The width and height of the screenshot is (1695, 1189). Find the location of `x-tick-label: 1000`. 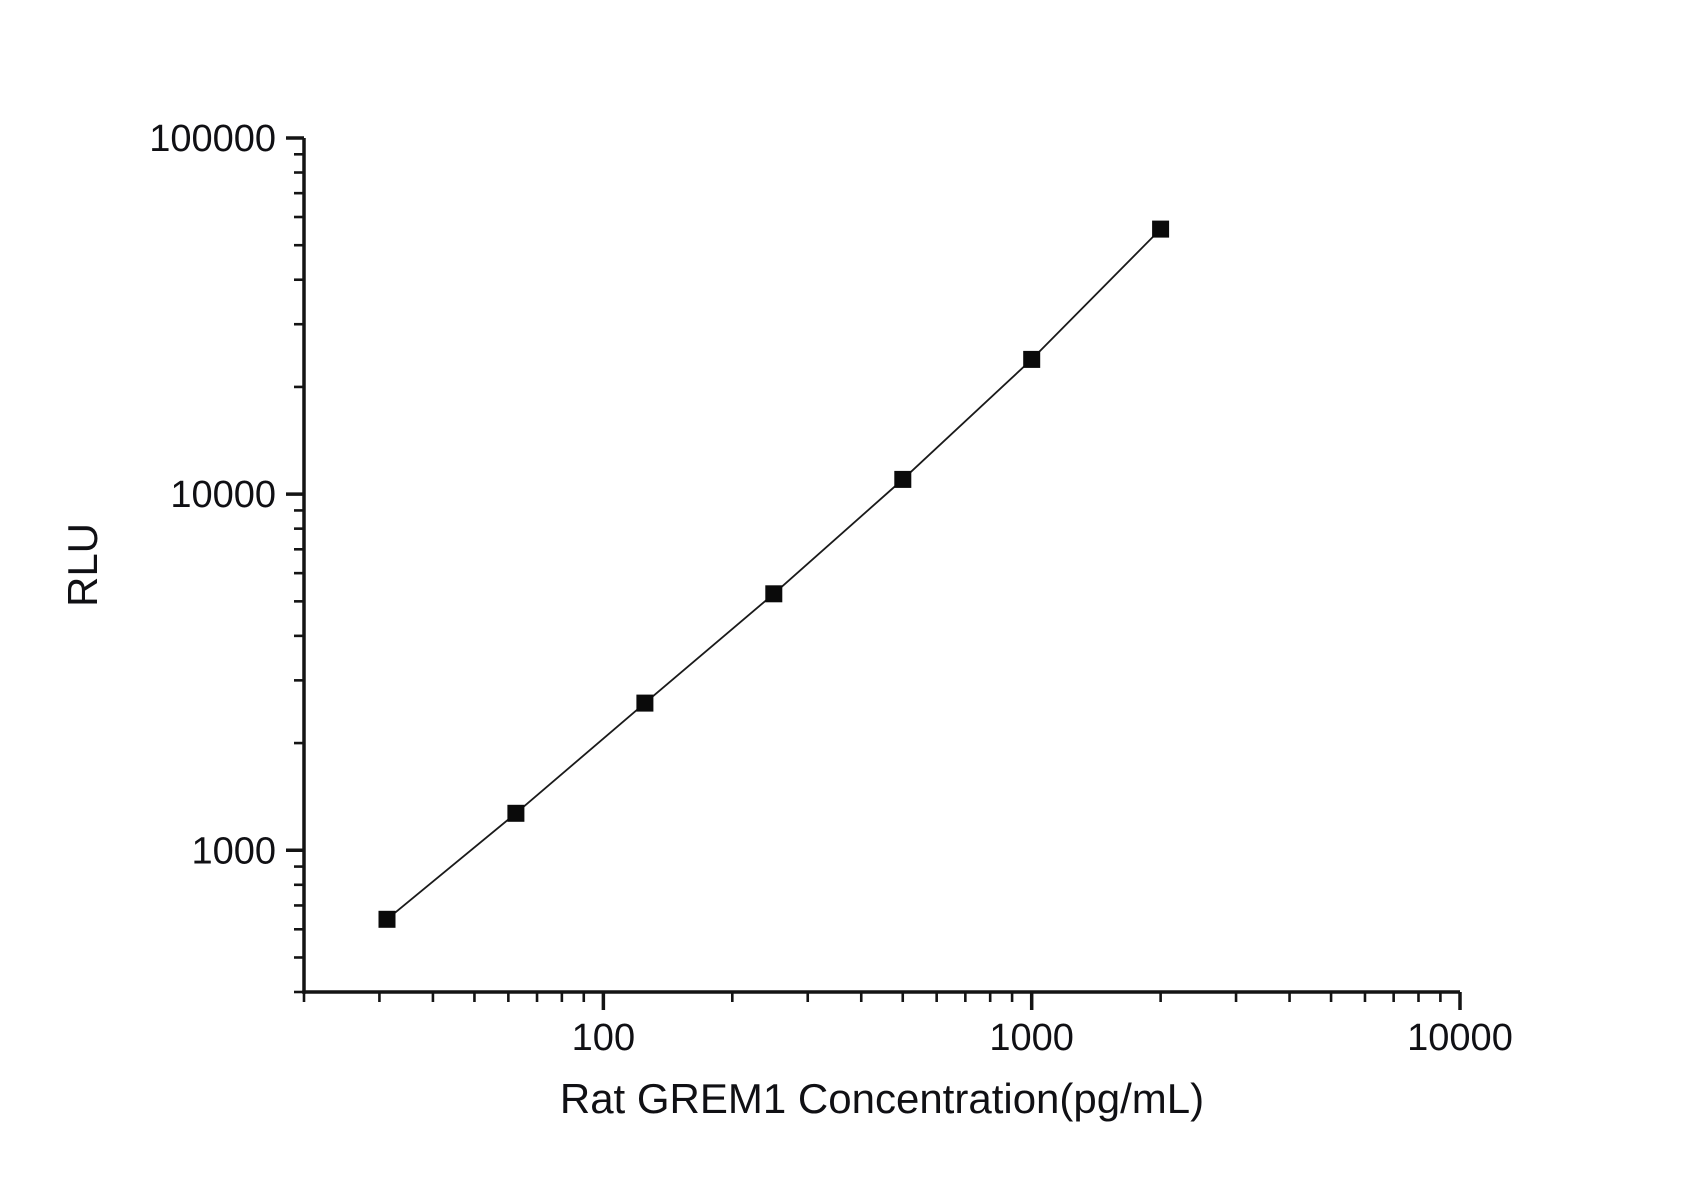

x-tick-label: 1000 is located at coordinates (1031, 1038).